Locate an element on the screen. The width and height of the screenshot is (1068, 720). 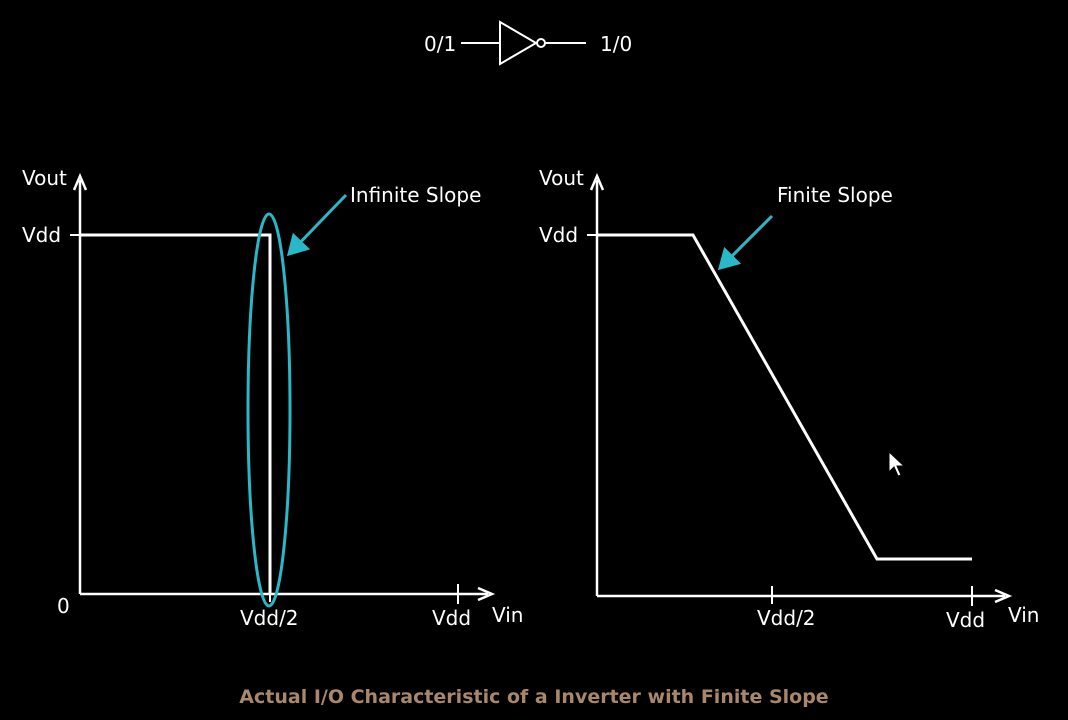
left-x-end-label: Vdd is located at coordinates (451, 618).